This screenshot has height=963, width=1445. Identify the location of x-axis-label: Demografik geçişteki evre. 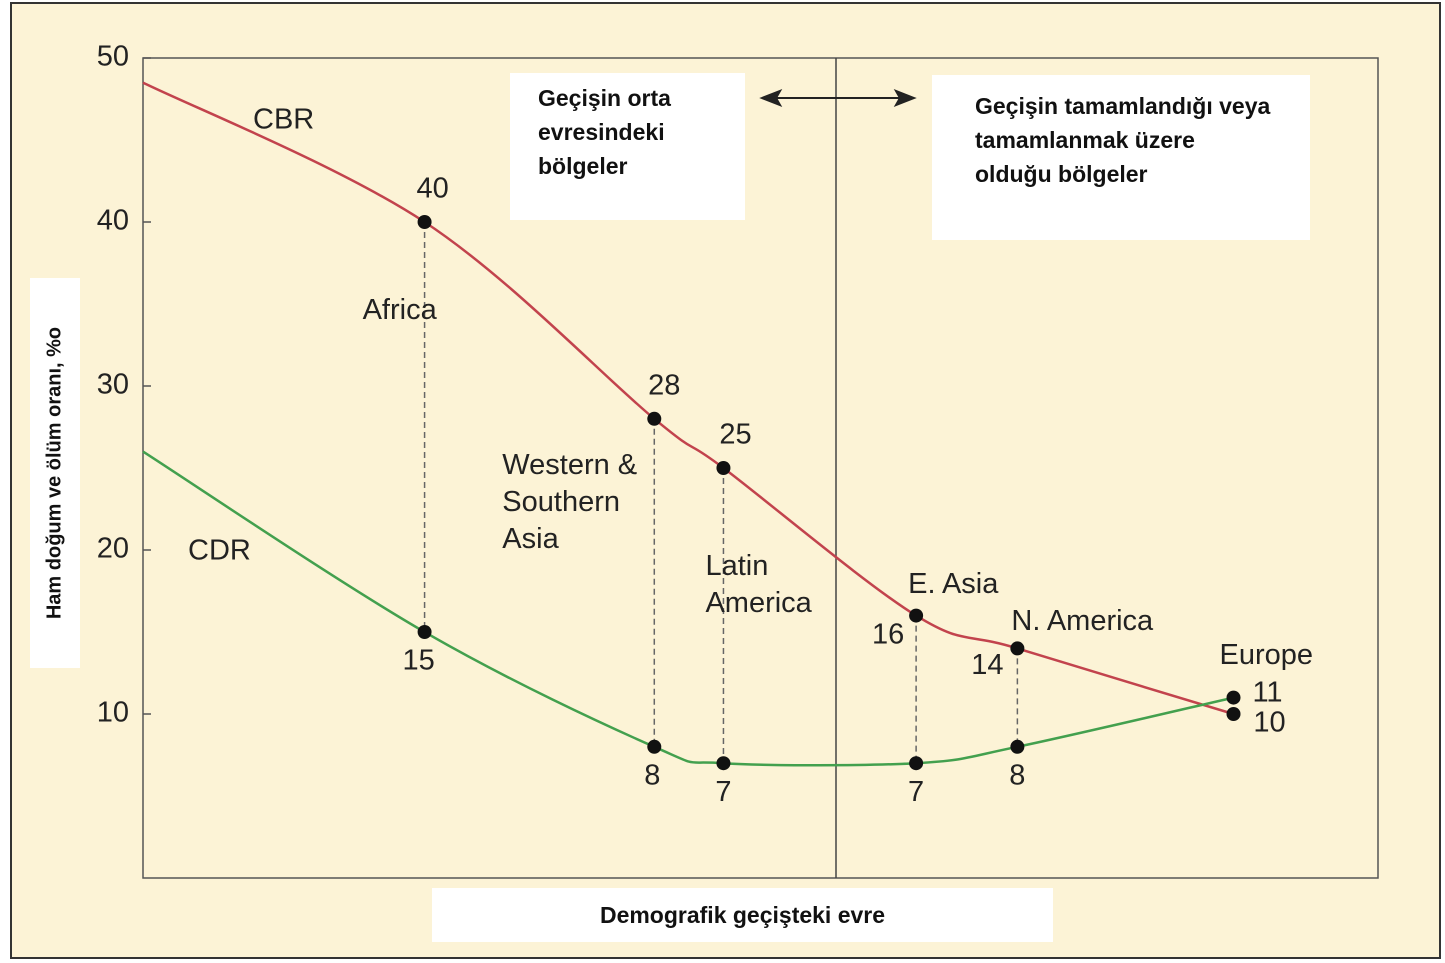
(742, 915).